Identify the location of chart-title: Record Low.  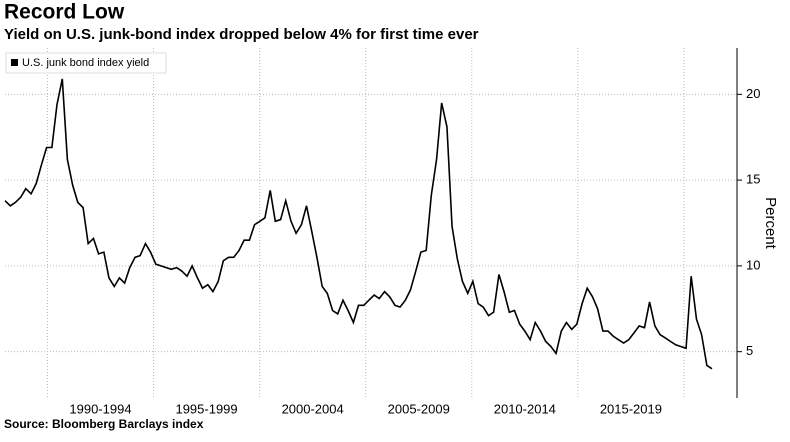
(64, 12).